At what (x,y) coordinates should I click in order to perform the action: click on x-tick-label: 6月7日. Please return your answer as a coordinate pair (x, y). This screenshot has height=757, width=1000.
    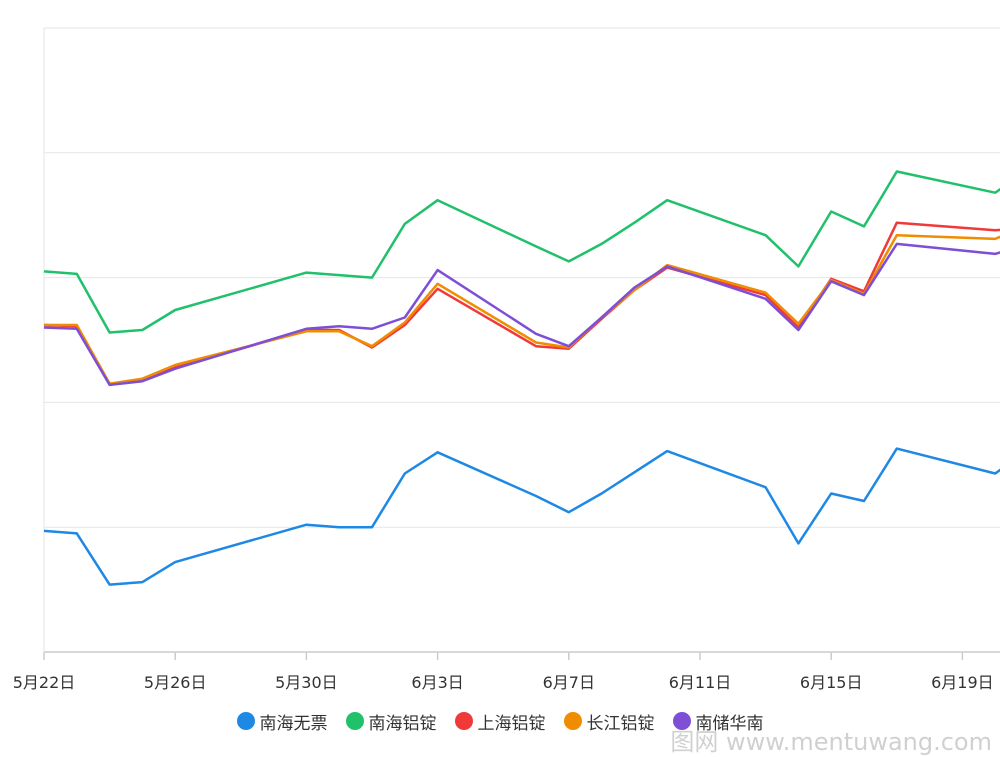
    Looking at the image, I should click on (569, 682).